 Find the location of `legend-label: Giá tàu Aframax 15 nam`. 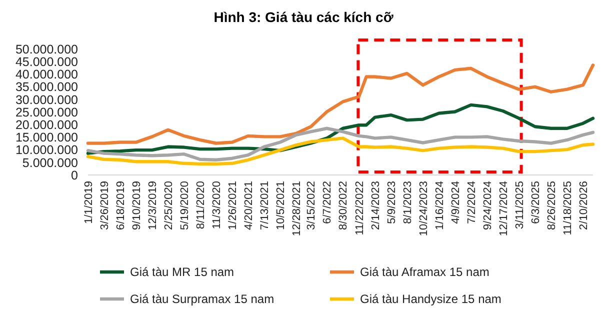

legend-label: Giá tàu Aframax 15 nam is located at coordinates (425, 272).